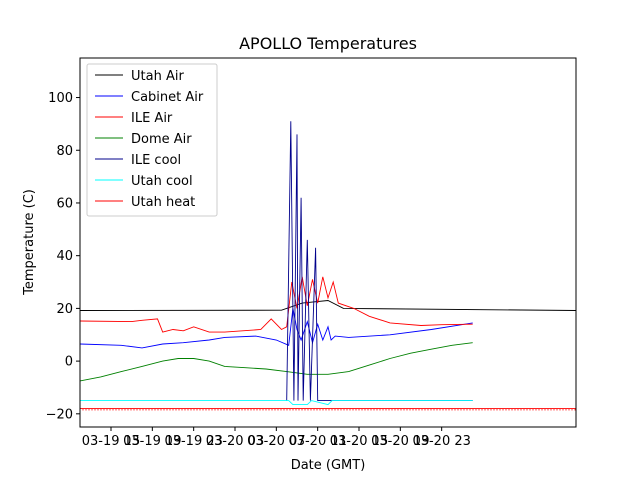  What do you see at coordinates (64, 203) in the screenshot?
I see `y-tick-label: 60` at bounding box center [64, 203].